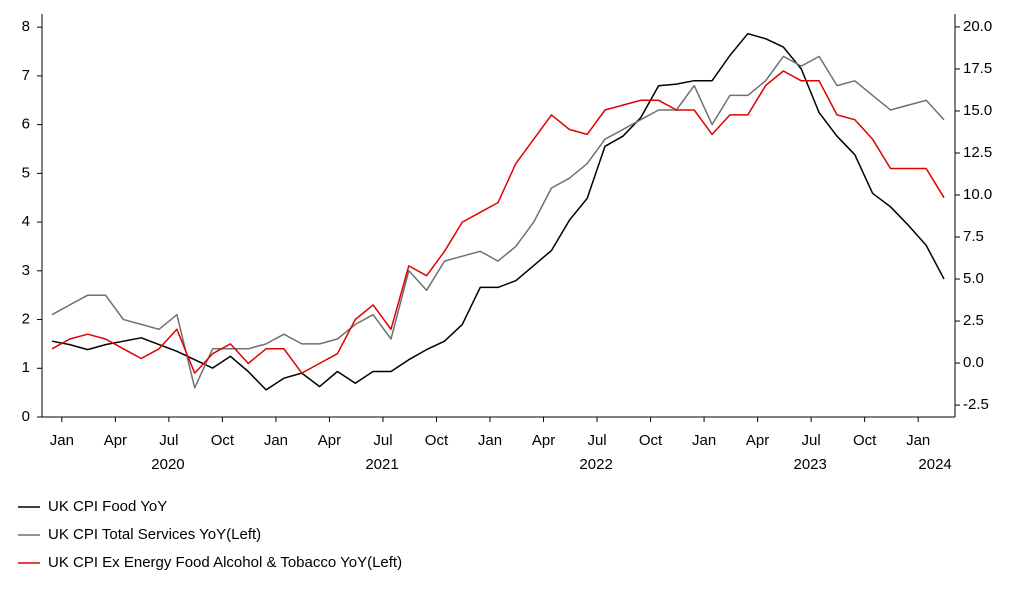 Image resolution: width=1022 pixels, height=597 pixels. I want to click on y-tick-label: 3, so click(26, 270).